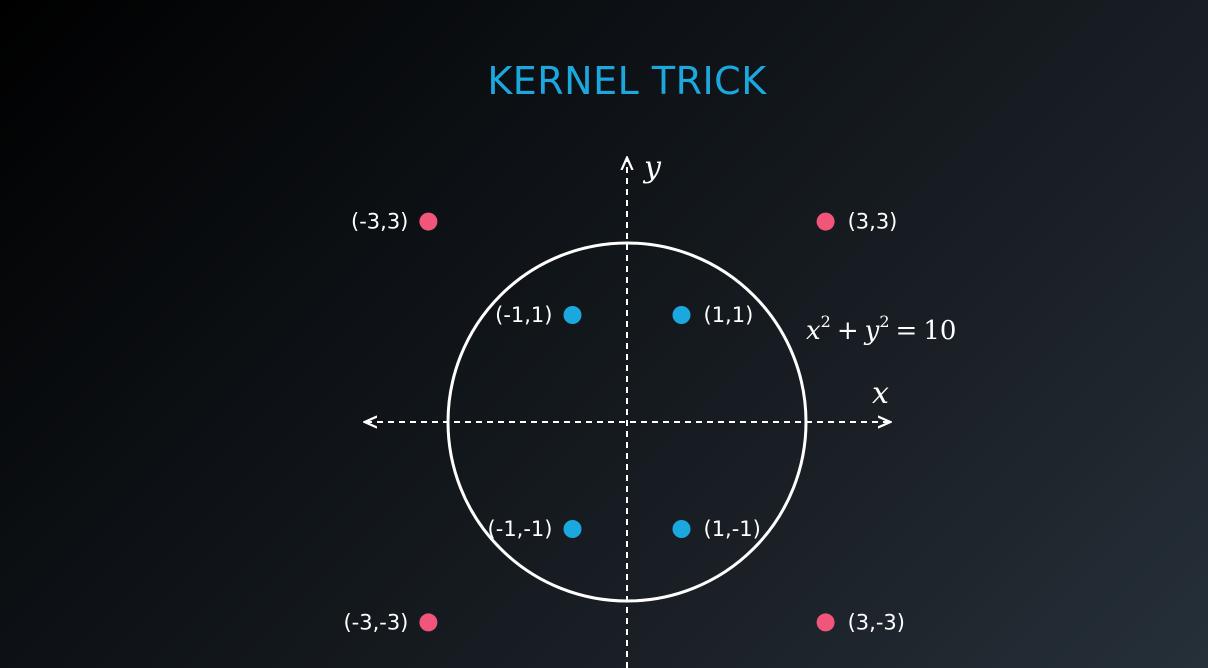 The width and height of the screenshot is (1208, 668). I want to click on y-axis-label: y, so click(652, 167).